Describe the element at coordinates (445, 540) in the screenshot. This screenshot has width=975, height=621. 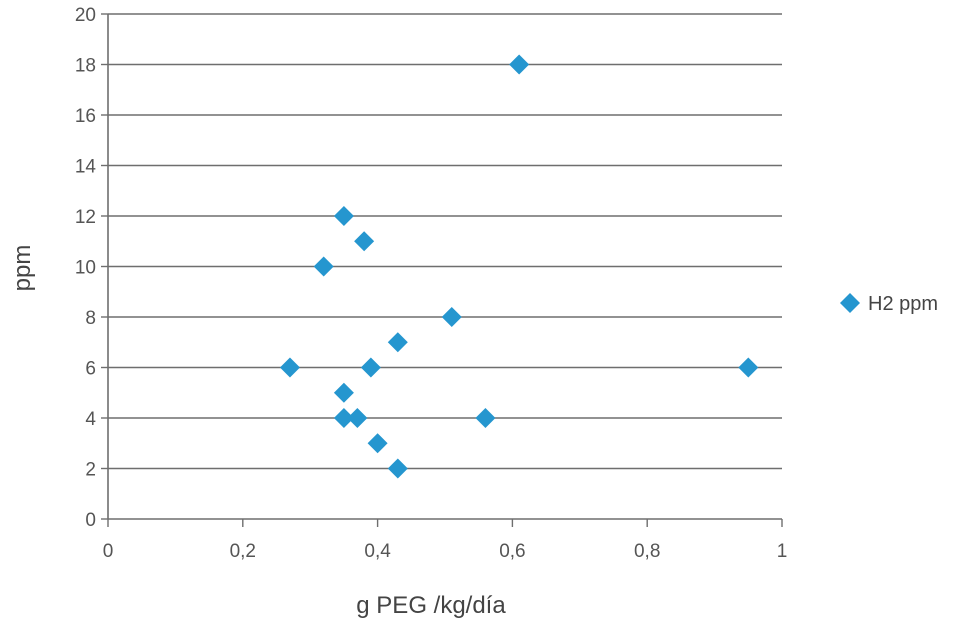
I see `x-axis-ticks: 0 0,2 0,4 0,6 0,8 1` at that location.